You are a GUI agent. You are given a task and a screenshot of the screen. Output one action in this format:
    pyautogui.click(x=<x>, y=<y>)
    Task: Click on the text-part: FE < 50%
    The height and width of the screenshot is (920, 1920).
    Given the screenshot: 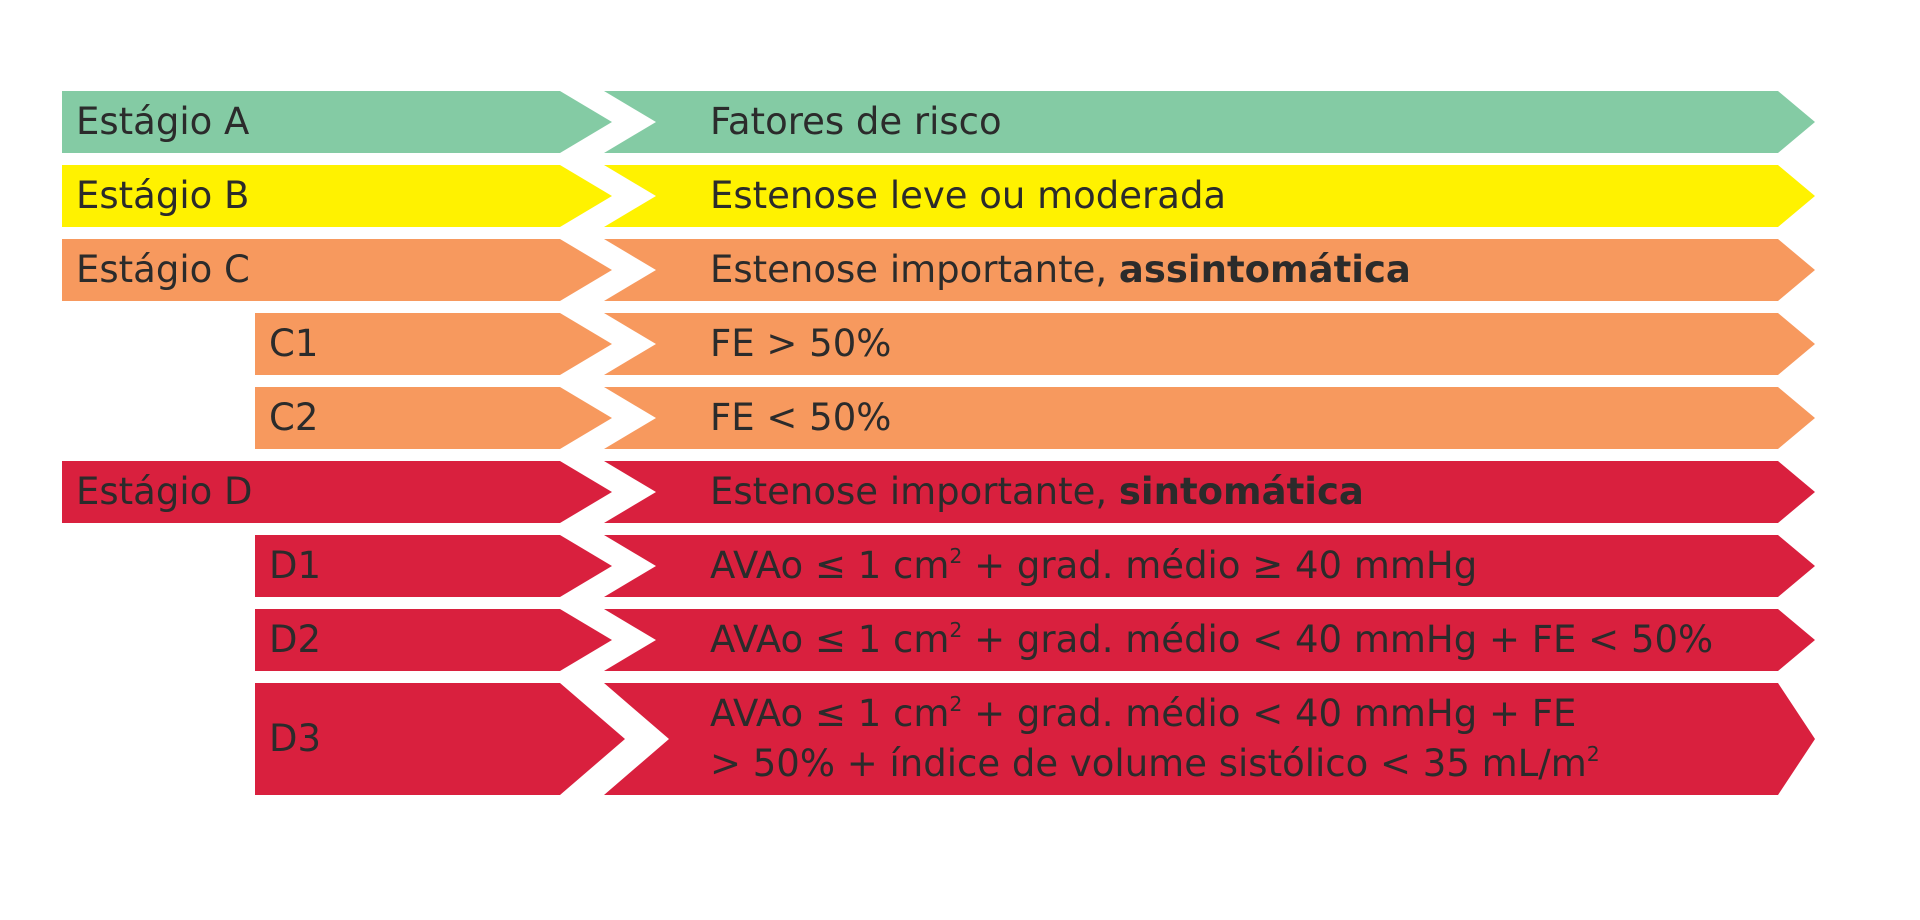 What is the action you would take?
    pyautogui.click(x=801, y=417)
    